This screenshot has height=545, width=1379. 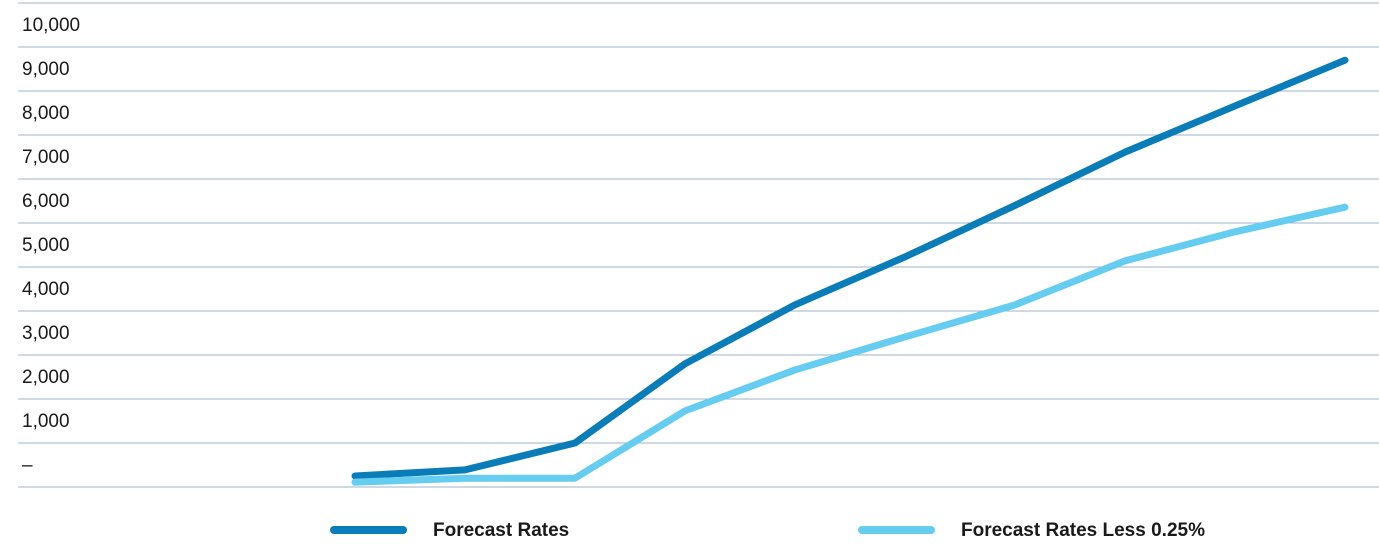 What do you see at coordinates (46, 245) in the screenshot?
I see `y-tick-label: 5,000` at bounding box center [46, 245].